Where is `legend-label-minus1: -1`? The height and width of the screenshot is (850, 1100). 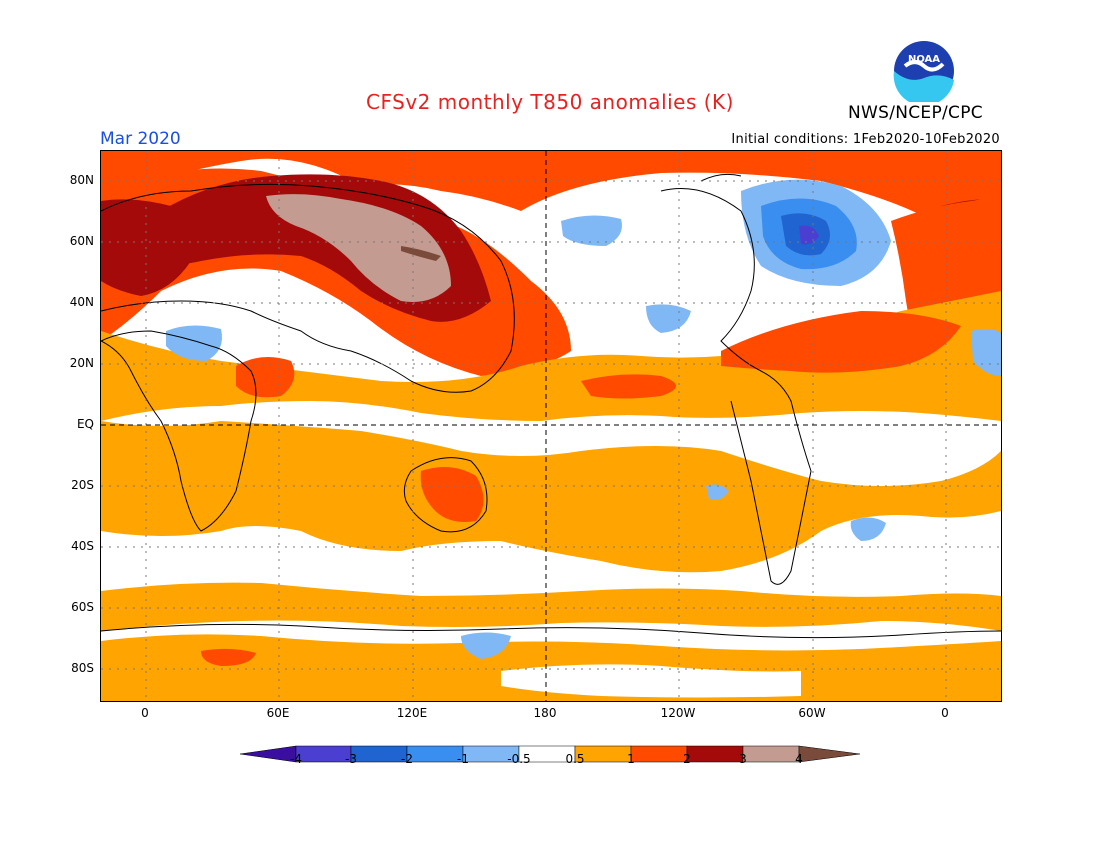
legend-label-minus1: -1 is located at coordinates (463, 759).